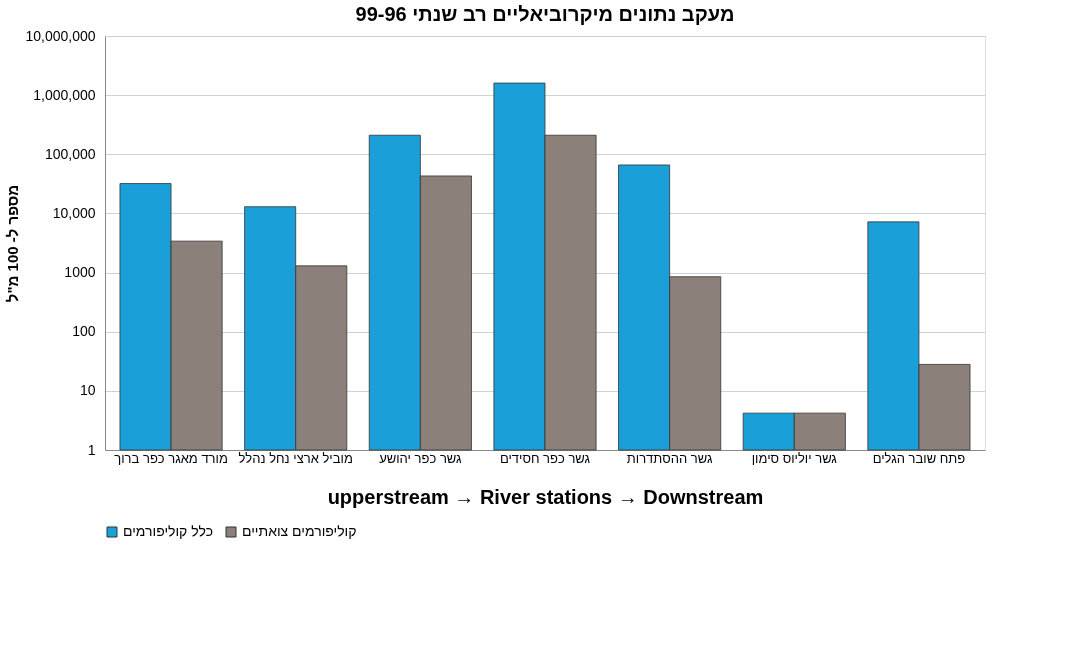 Image resolution: width=1065 pixels, height=656 pixels. What do you see at coordinates (171, 458) in the screenshot?
I see `x-tick-label: מורד מאגר כפר ברוך` at bounding box center [171, 458].